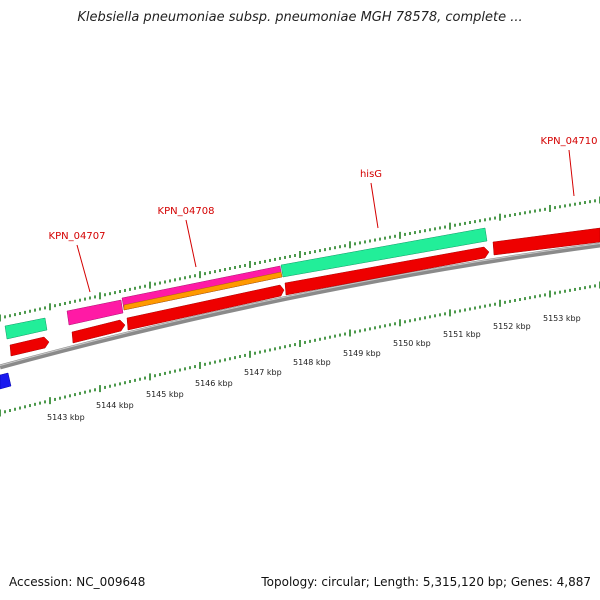  What do you see at coordinates (362, 353) in the screenshot?
I see `scale-label: 5149 kbp` at bounding box center [362, 353].